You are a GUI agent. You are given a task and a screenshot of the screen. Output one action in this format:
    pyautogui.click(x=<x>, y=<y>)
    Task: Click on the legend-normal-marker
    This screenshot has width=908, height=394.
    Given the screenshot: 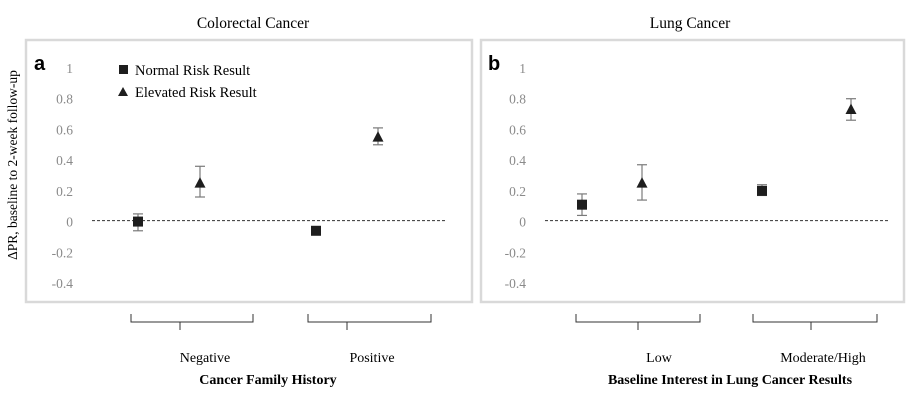 What is the action you would take?
    pyautogui.click(x=123, y=69)
    